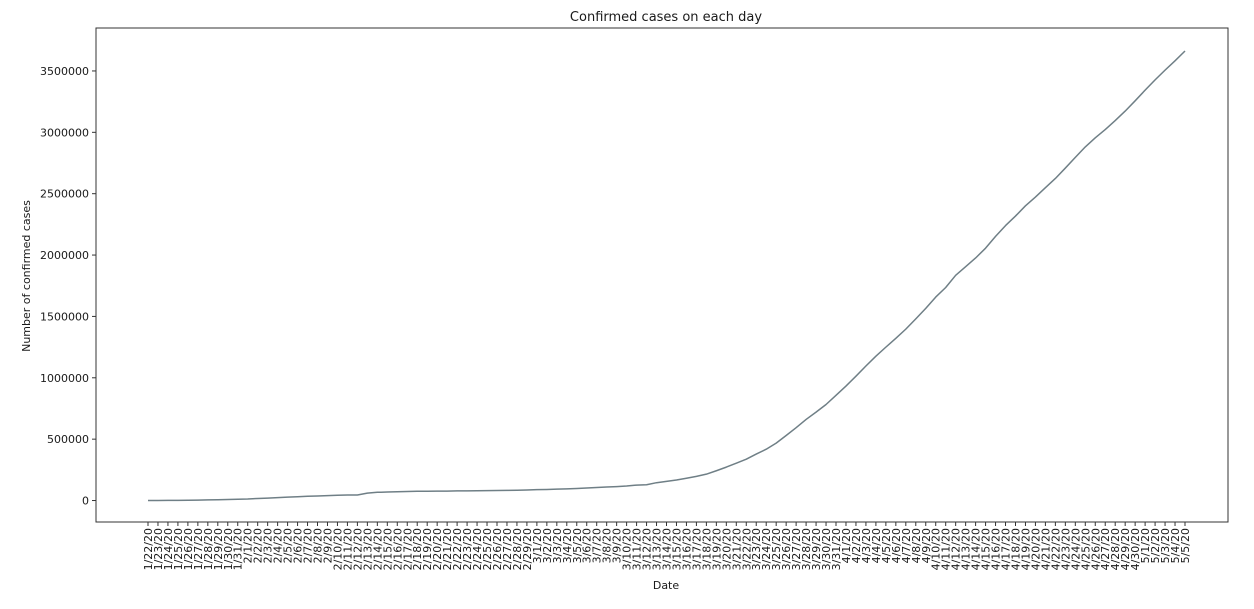 The image size is (1254, 609). What do you see at coordinates (327, 545) in the screenshot?
I see `x-tick-label: 2/9/20` at bounding box center [327, 545].